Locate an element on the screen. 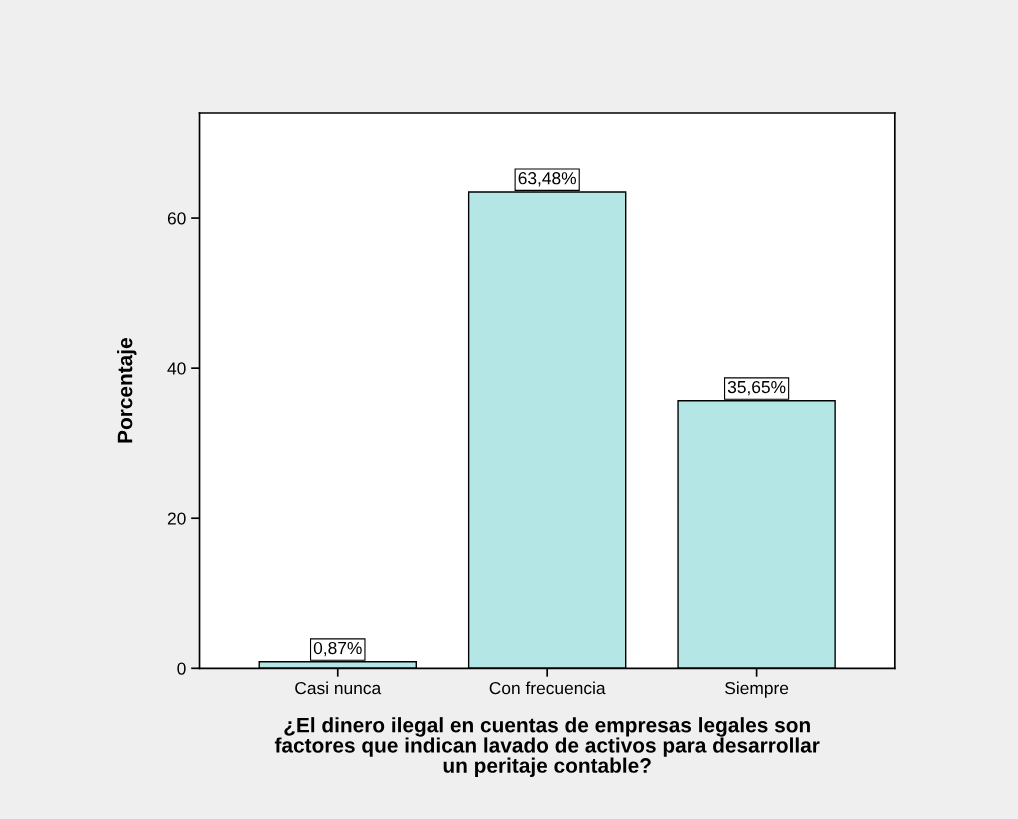  x-tick-label: Siempre is located at coordinates (757, 689).